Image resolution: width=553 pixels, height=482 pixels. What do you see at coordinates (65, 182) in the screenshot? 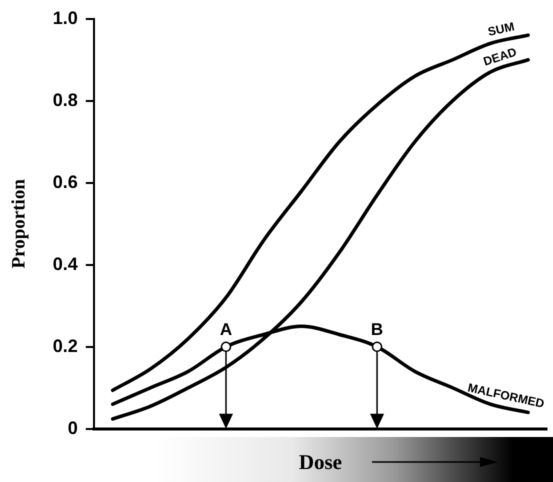
I see `y-tick-label: 0.6` at bounding box center [65, 182].